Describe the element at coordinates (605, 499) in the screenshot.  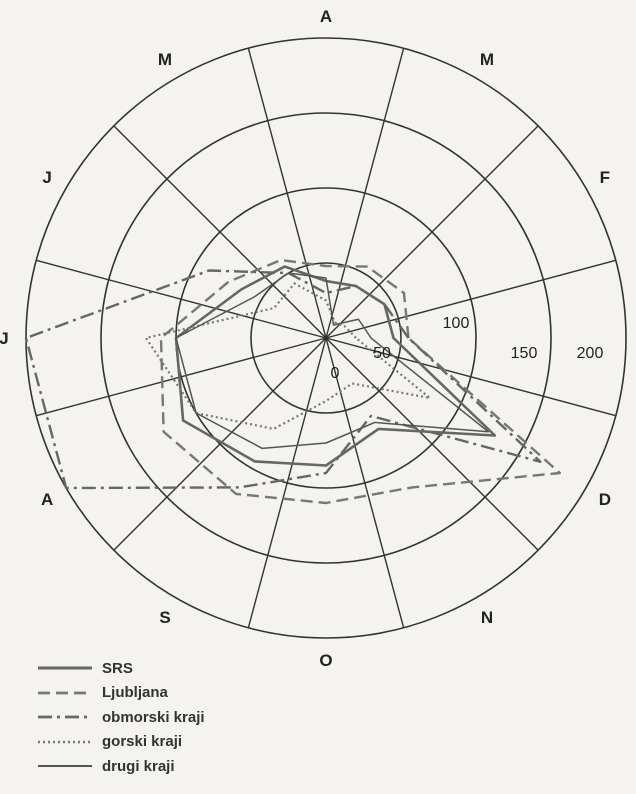
I see `month-label: D` at that location.